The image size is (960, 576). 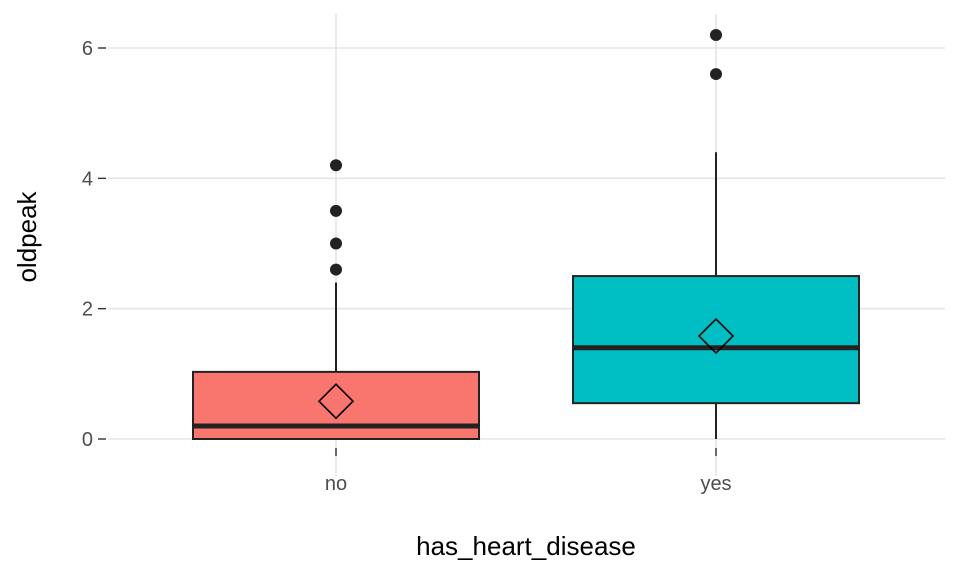 What do you see at coordinates (87, 310) in the screenshot?
I see `y-tick-label: 2` at bounding box center [87, 310].